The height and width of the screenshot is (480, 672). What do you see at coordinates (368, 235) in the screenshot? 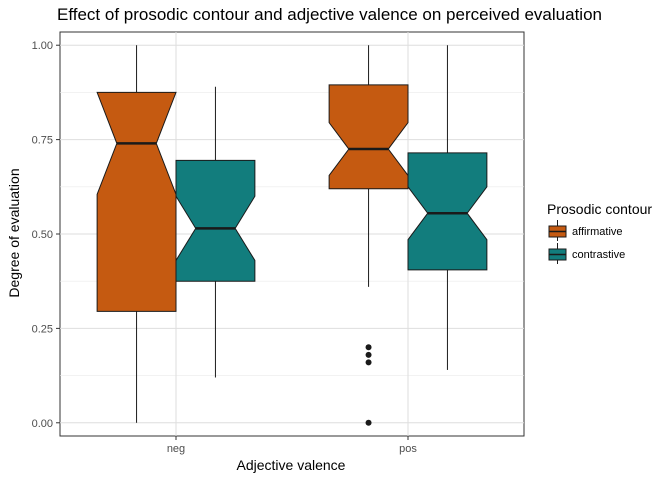
I see `box-affirmative-pos` at bounding box center [368, 235].